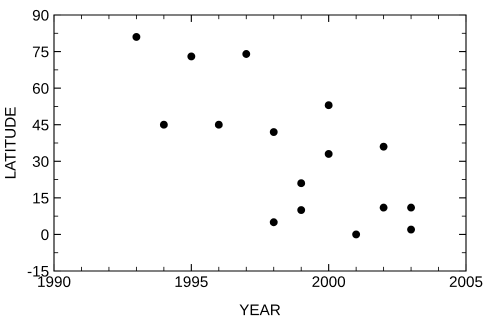 The image size is (488, 322). I want to click on y-tick-label: 15, so click(40, 198).